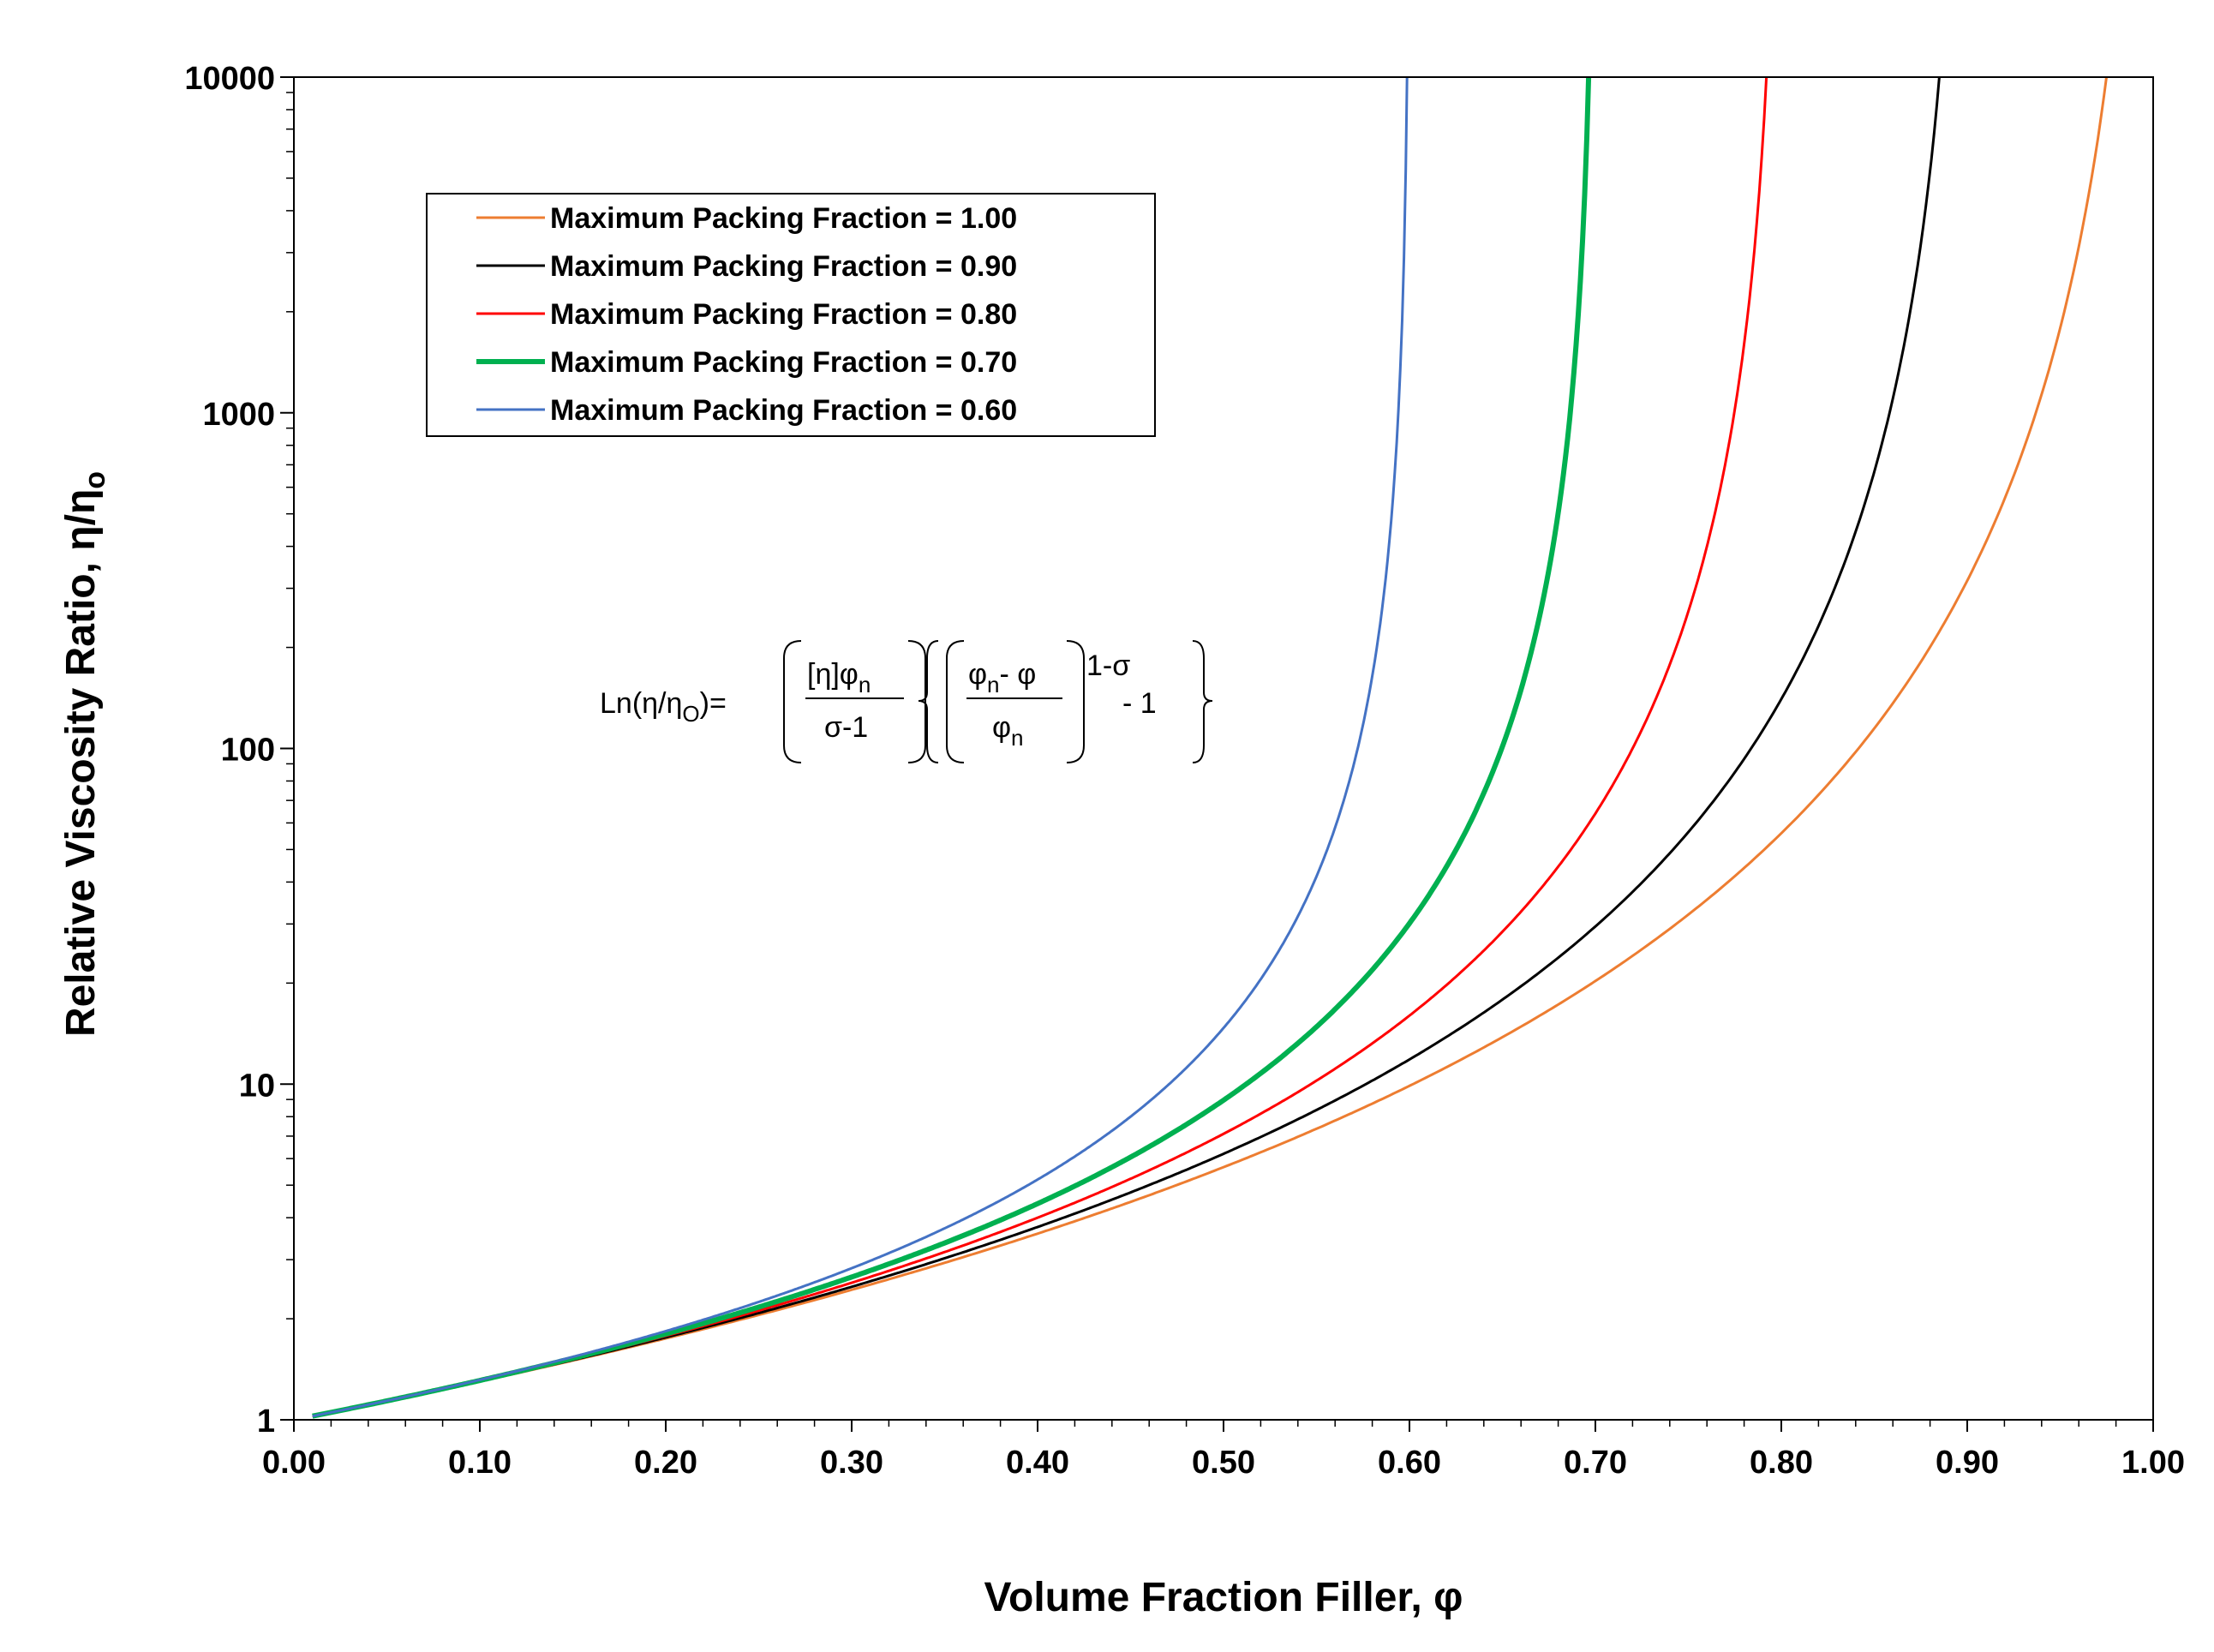  Describe the element at coordinates (248, 751) in the screenshot. I see `y-tick-label: 100` at that location.